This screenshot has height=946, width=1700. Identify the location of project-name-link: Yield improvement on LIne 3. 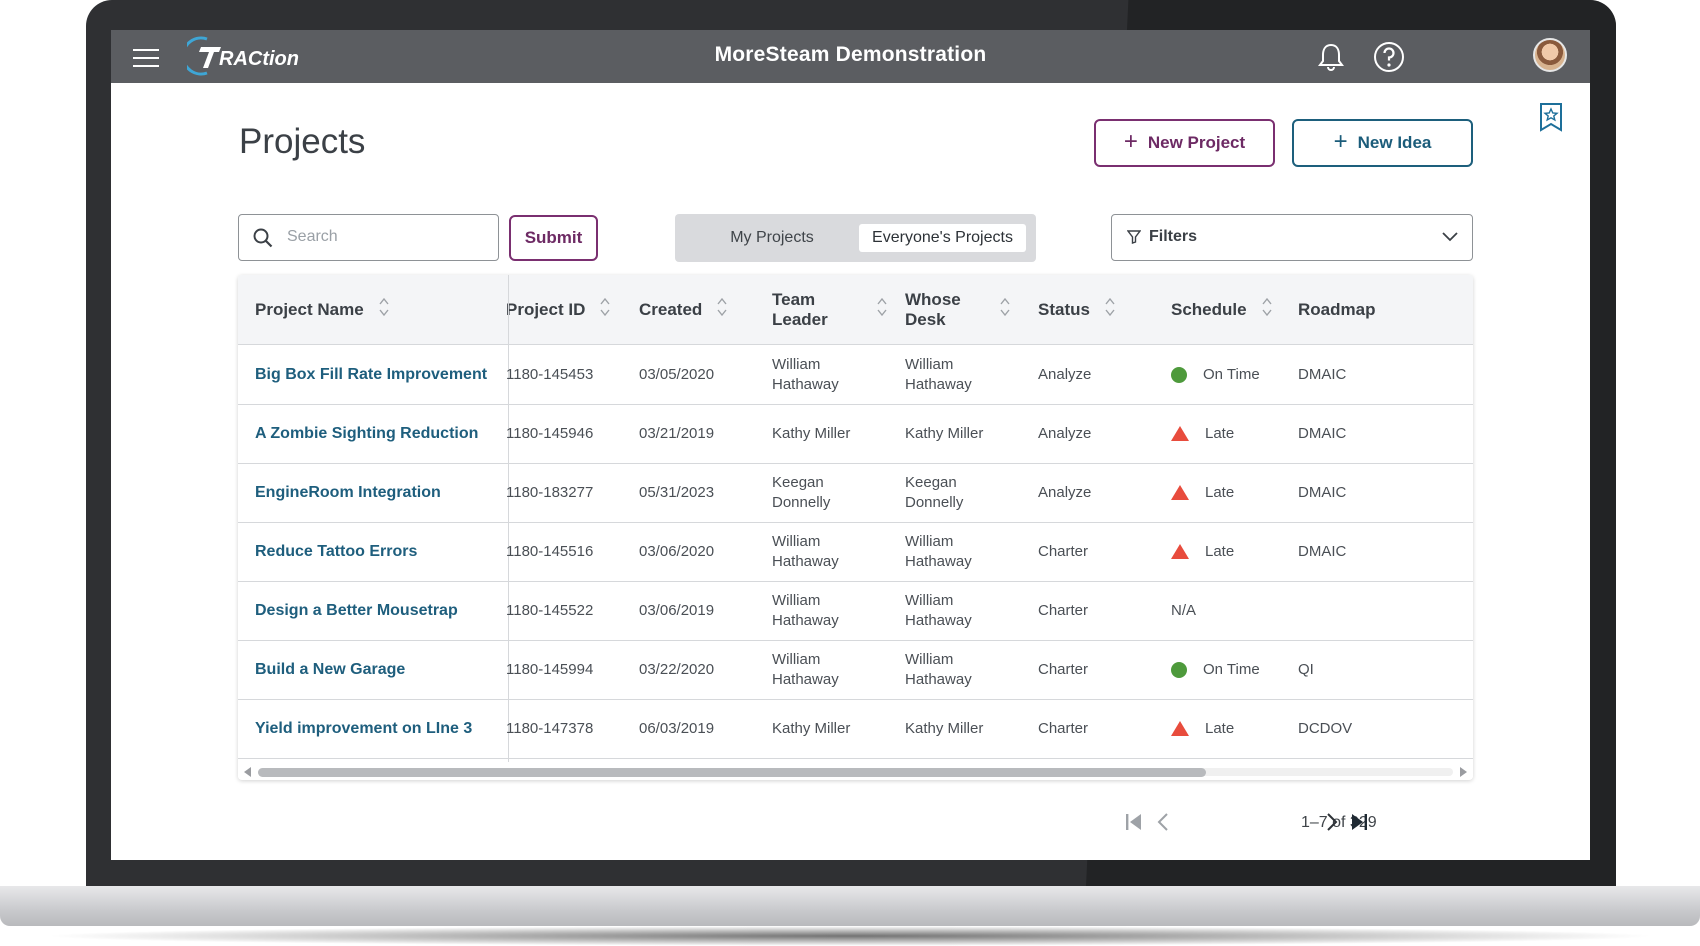
(363, 728).